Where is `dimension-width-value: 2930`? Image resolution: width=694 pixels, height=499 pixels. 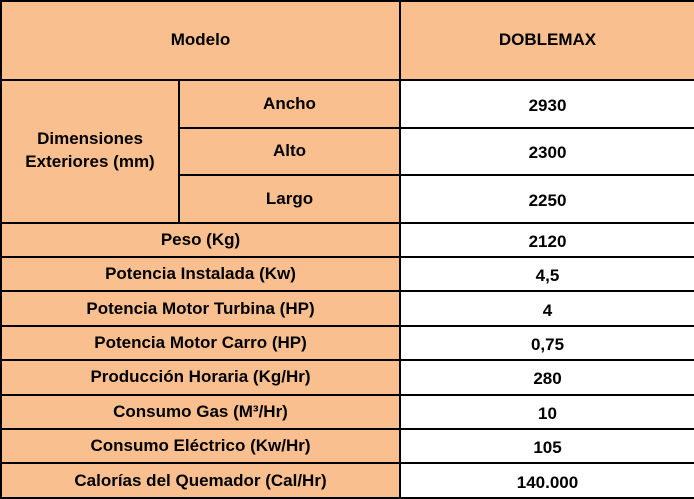
dimension-width-value: 2930 is located at coordinates (546, 103).